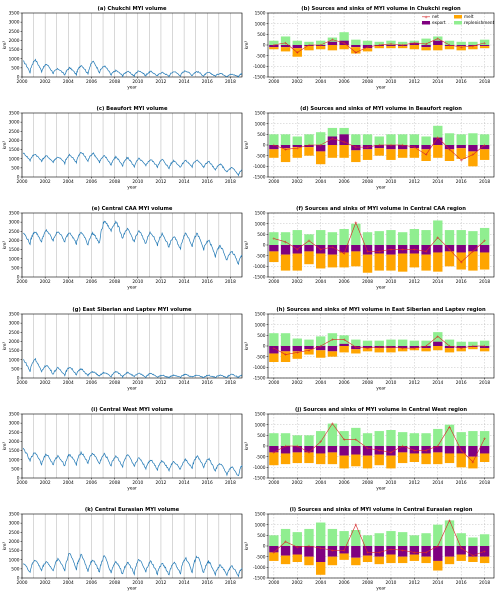 Image resolution: width=500 pixels, height=601 pixels. I want to click on panel-title: (e) Central CAA MYI volume, so click(132, 209).